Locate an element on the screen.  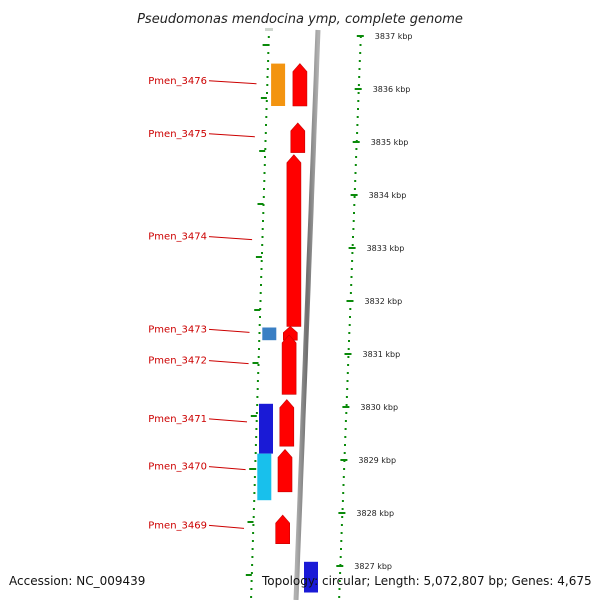
gene-label: Pmen_3476 is located at coordinates (177, 81).